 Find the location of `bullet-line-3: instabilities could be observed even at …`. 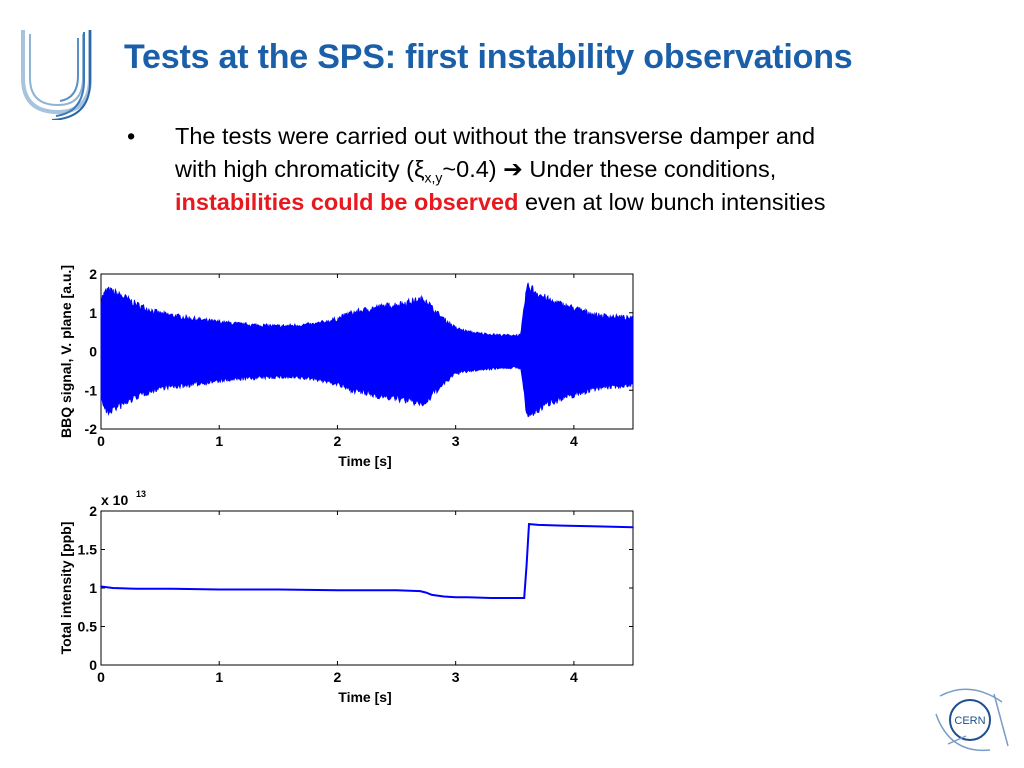

bullet-line-3: instabilities could be observed even at … is located at coordinates (581, 202).